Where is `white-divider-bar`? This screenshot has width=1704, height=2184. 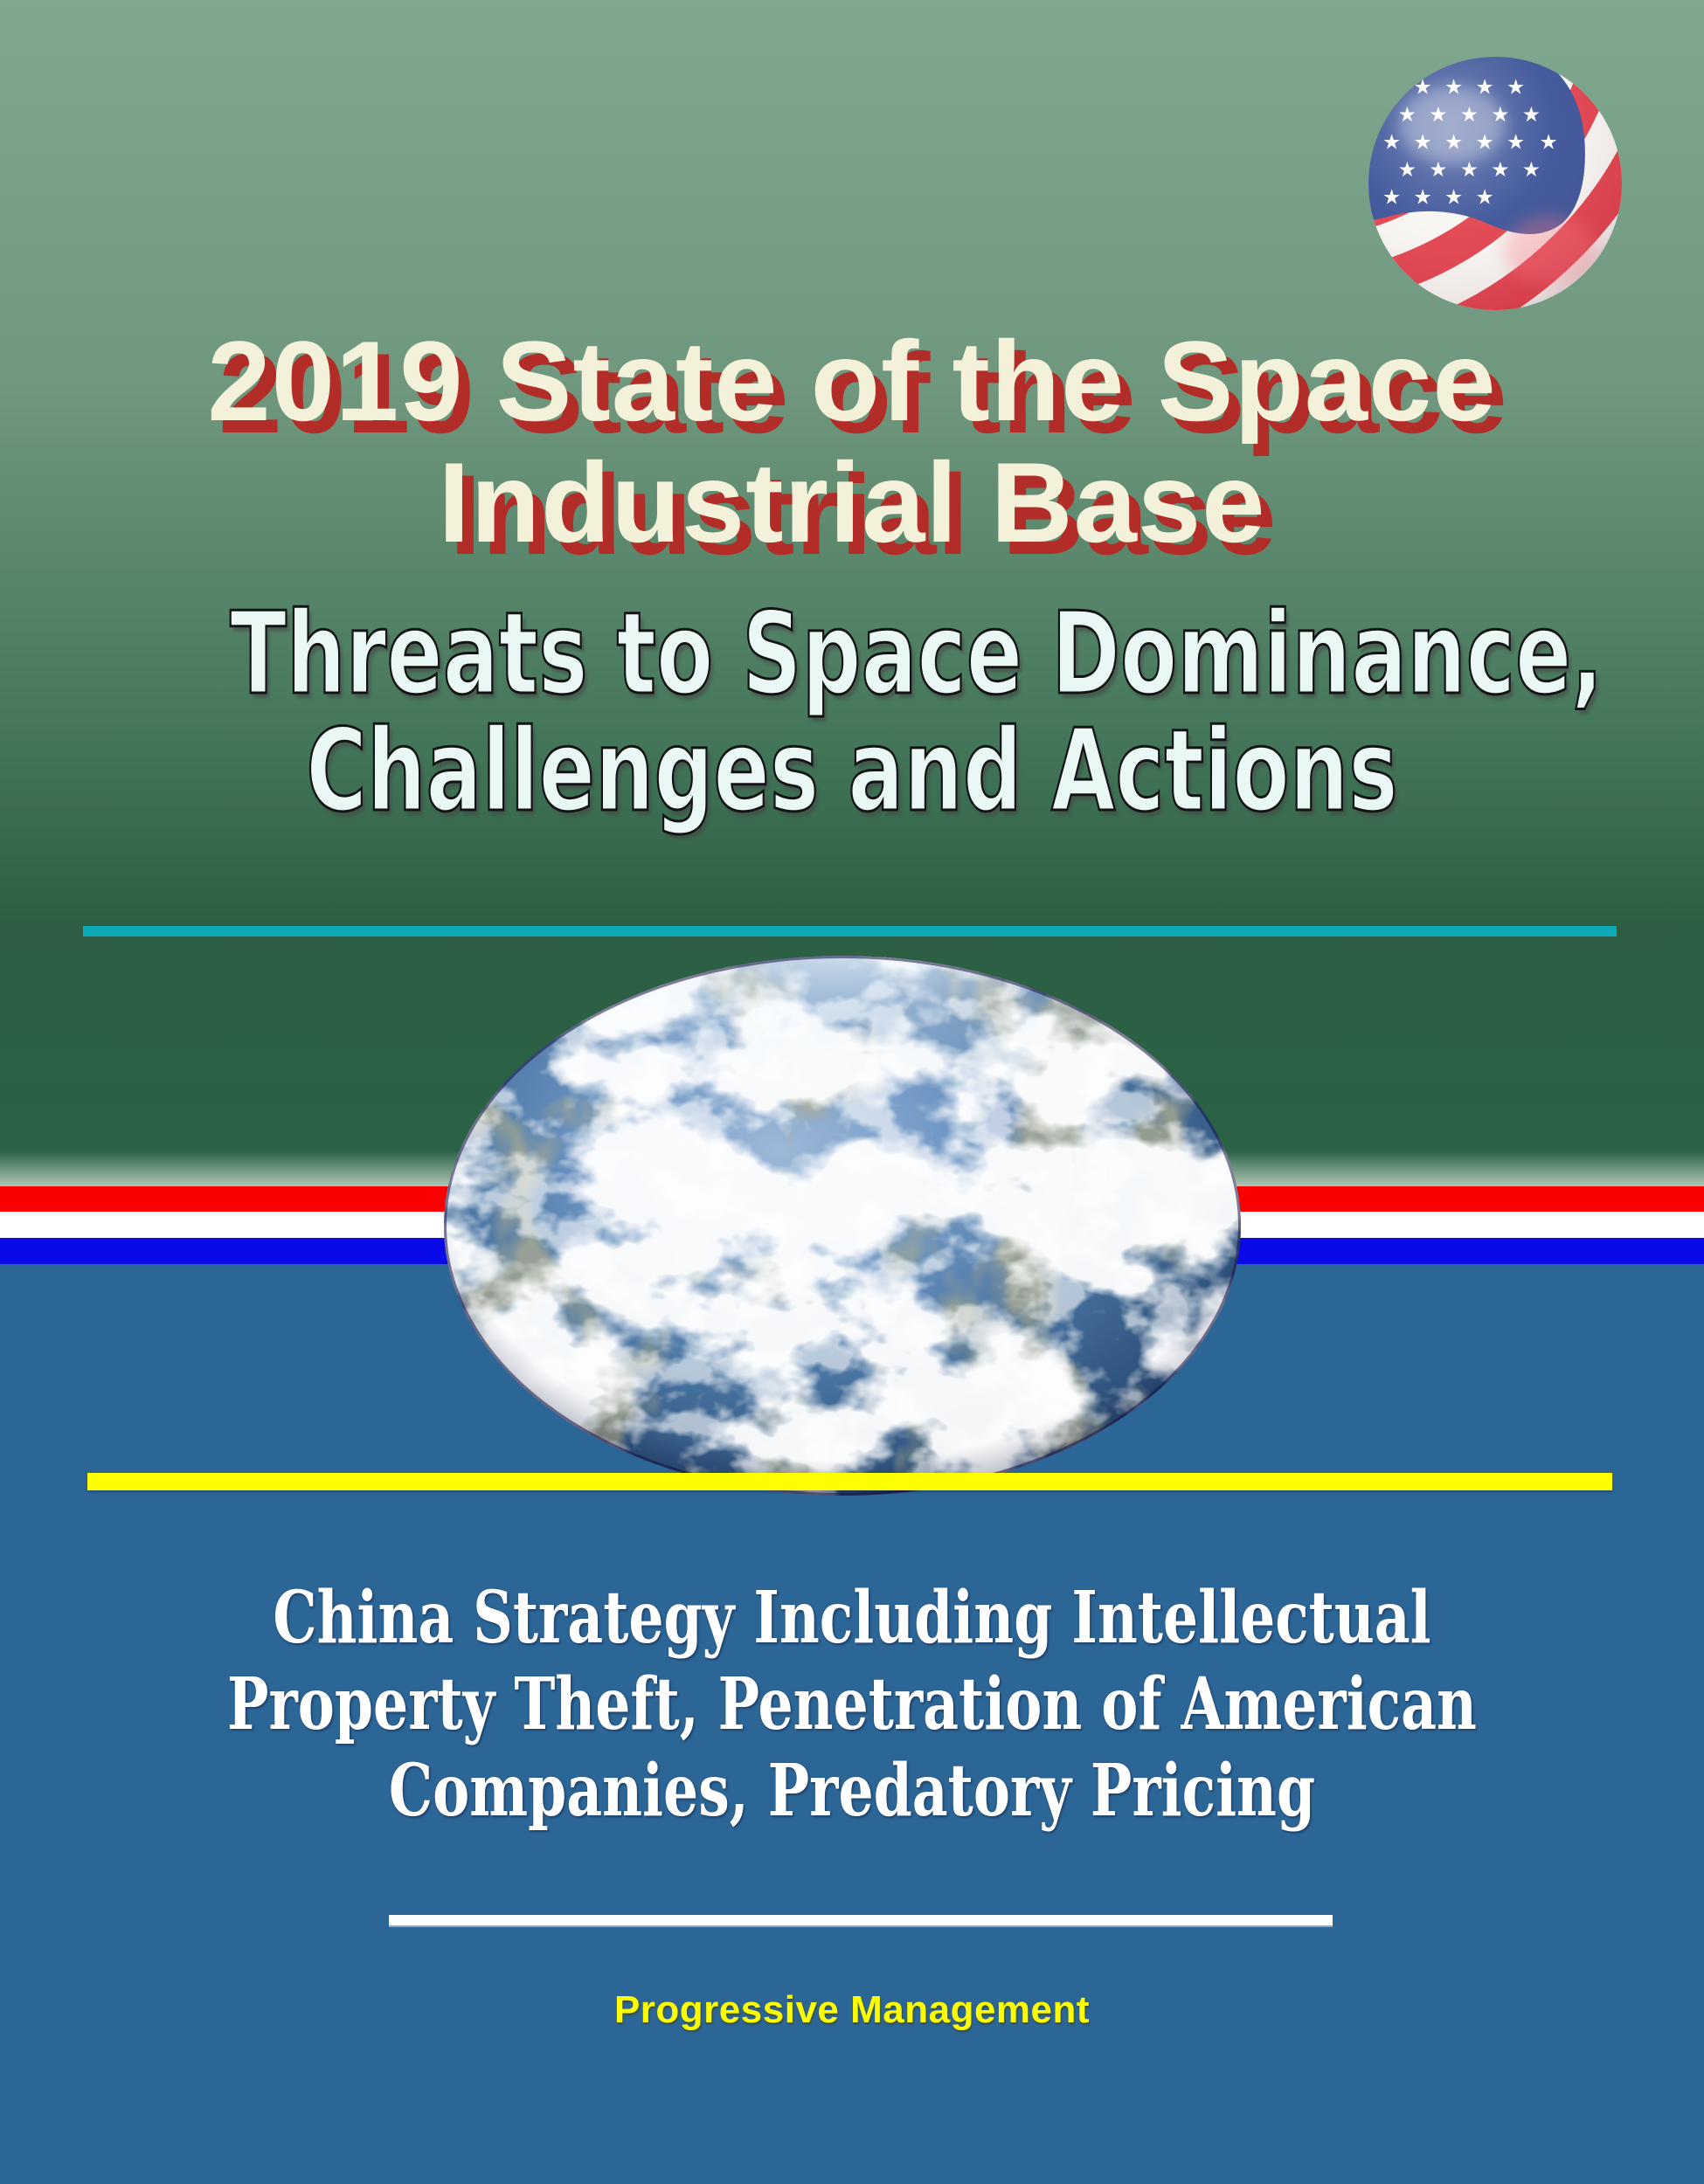
white-divider-bar is located at coordinates (861, 1921).